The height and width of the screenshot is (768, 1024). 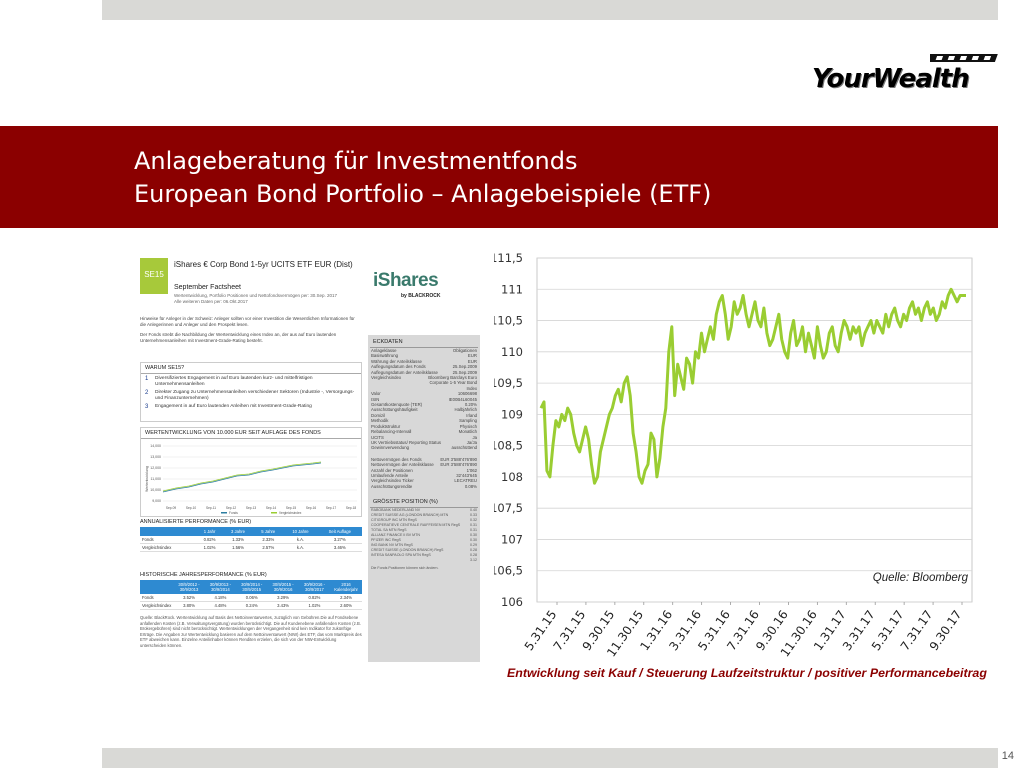 I want to click on position-row: CREDIT SUISSE (LONDON BRANCH) RegS 0.28, so click(x=424, y=550).